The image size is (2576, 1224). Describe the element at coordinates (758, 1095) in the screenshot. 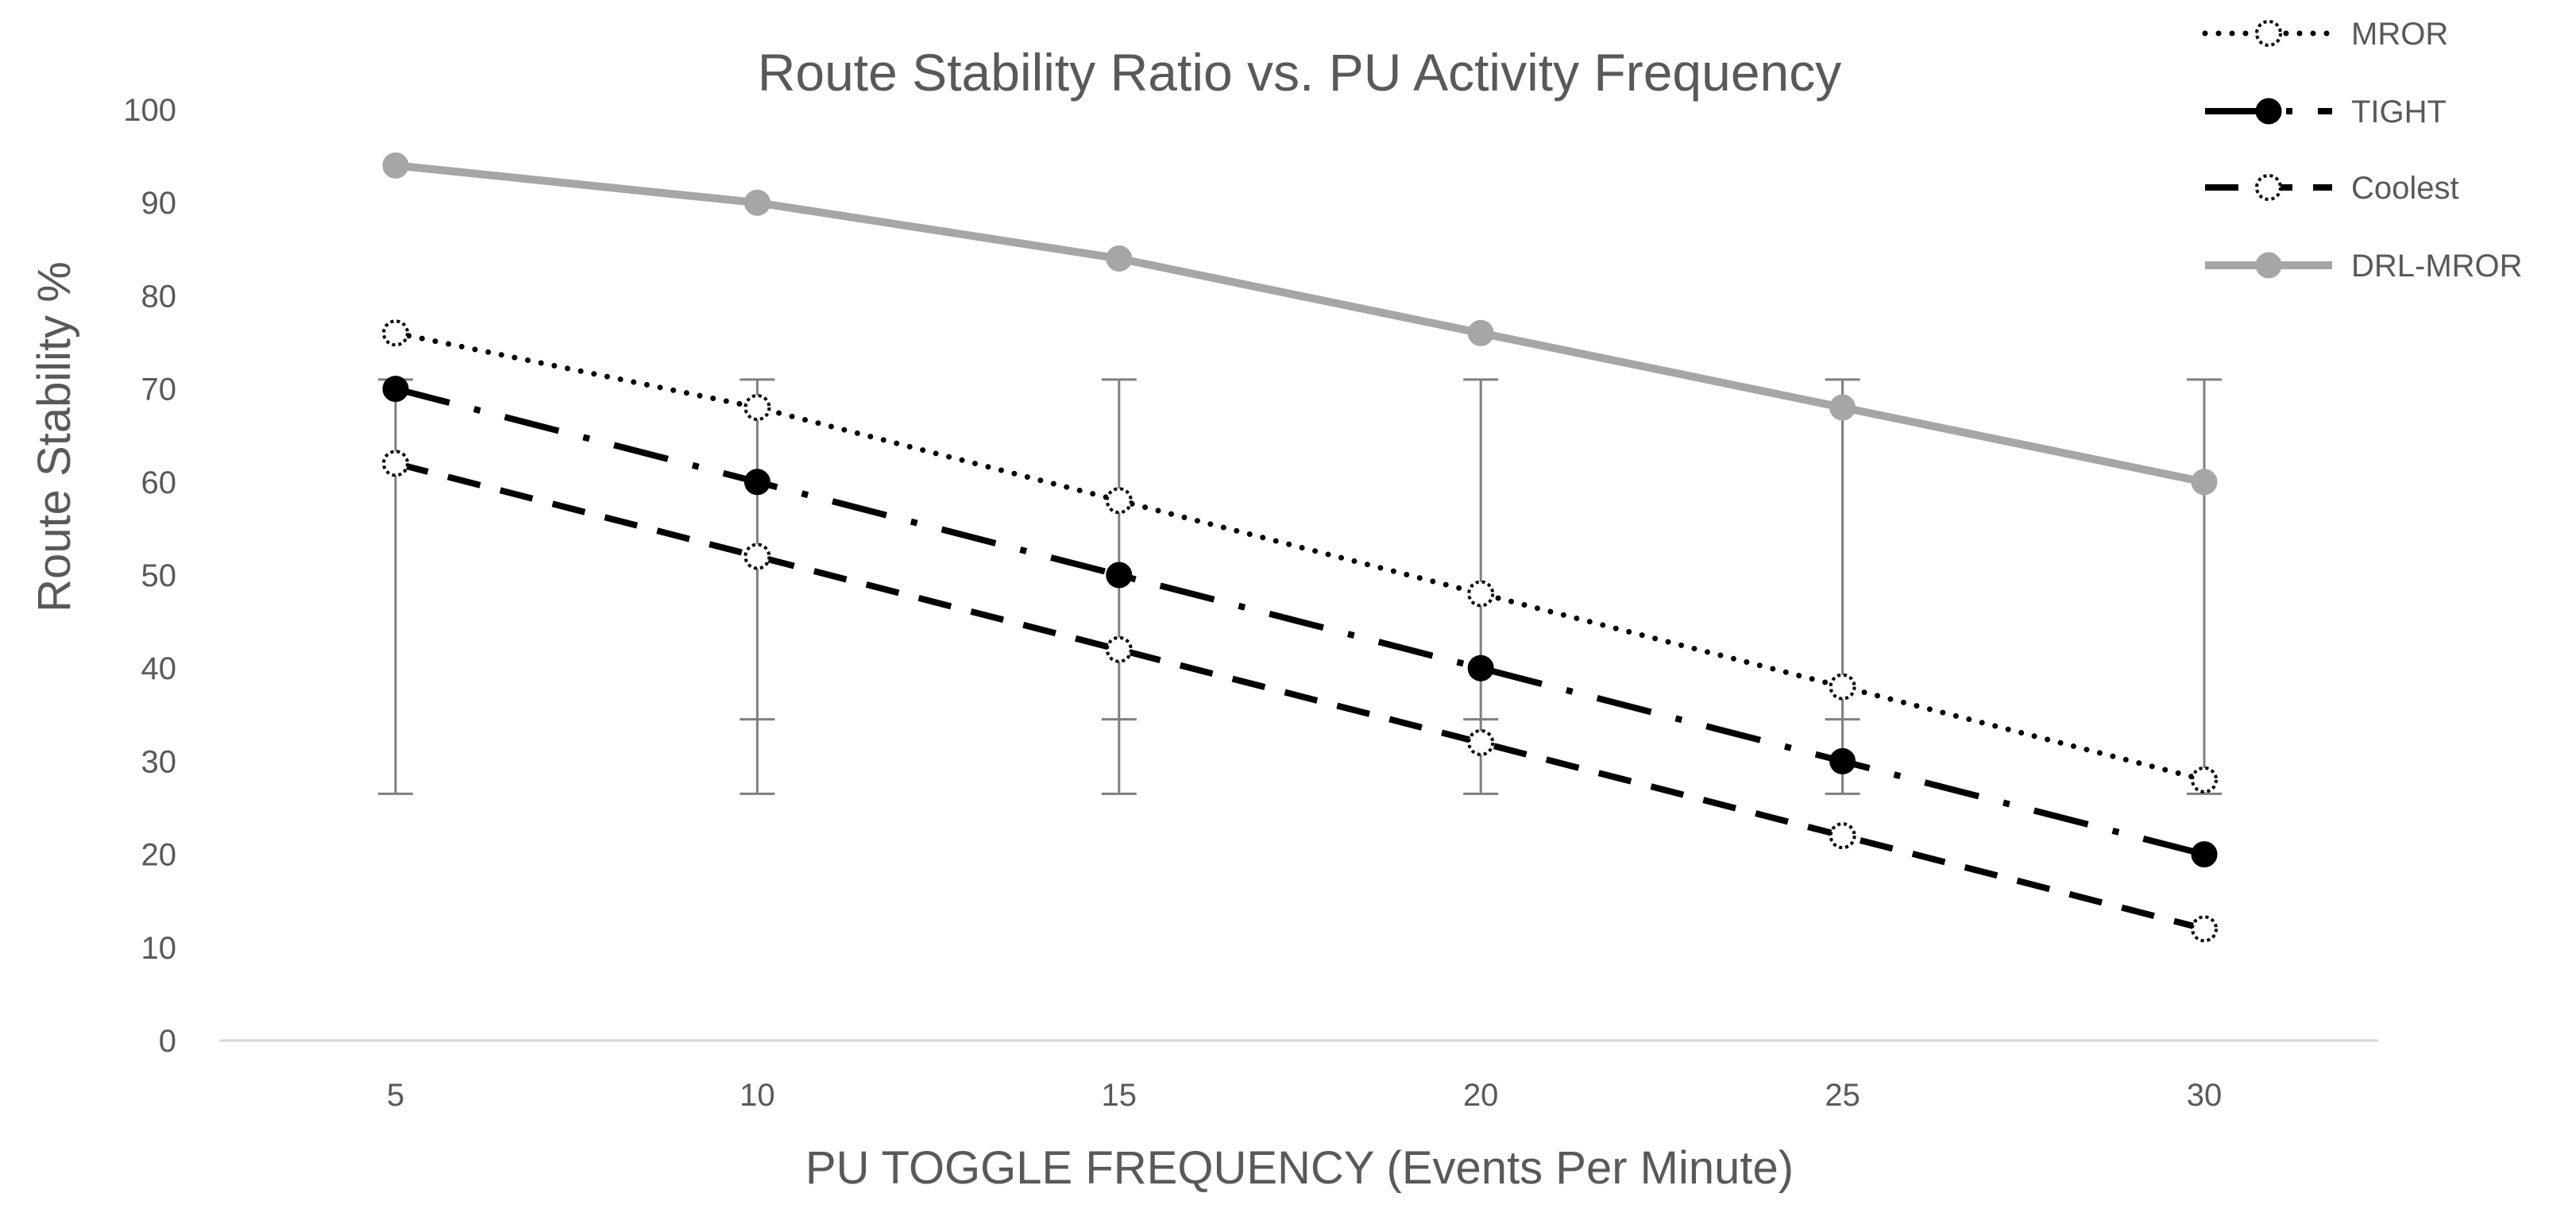

I see `x-tick-label: 10` at that location.